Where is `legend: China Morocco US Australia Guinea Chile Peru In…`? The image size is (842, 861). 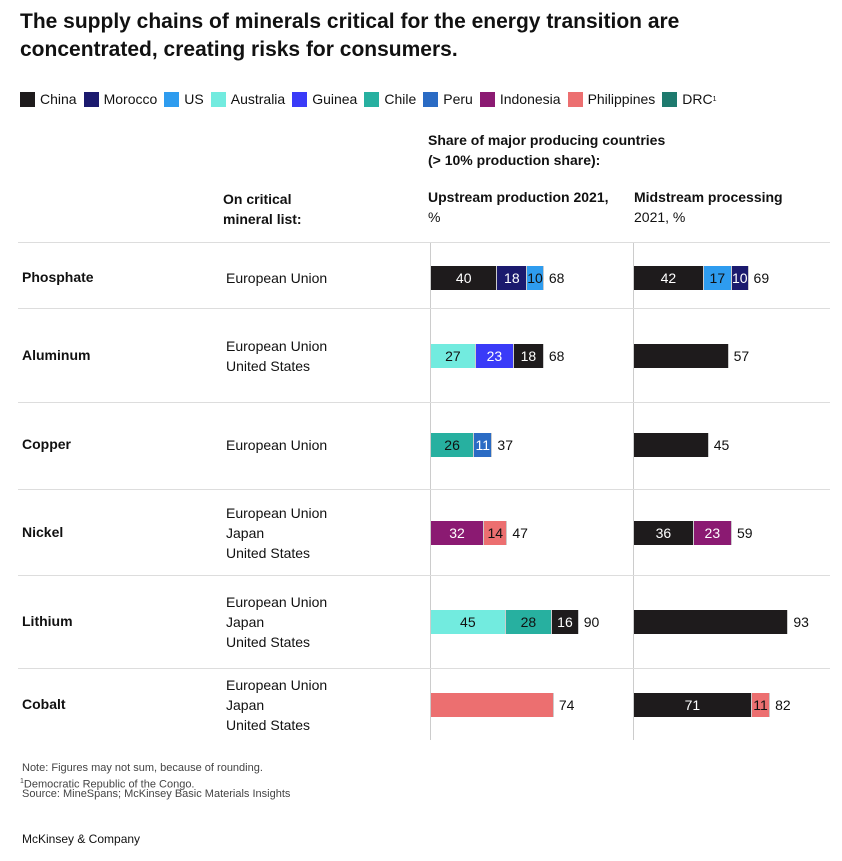 legend: China Morocco US Australia Guinea Chile Peru In… is located at coordinates (372, 99).